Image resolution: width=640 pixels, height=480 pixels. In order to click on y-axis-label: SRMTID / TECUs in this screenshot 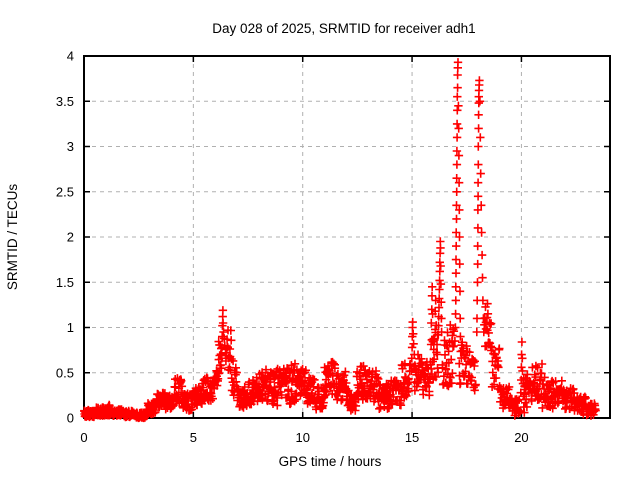, I will do `click(12, 237)`.